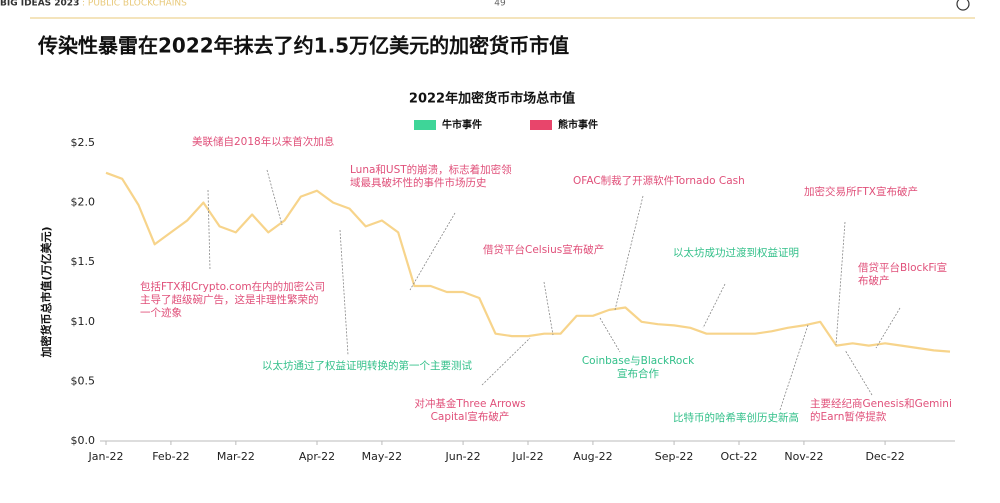 The width and height of the screenshot is (1000, 503). Describe the element at coordinates (902, 267) in the screenshot. I see `annotation: 借贷平台BlockFi宣` at that location.